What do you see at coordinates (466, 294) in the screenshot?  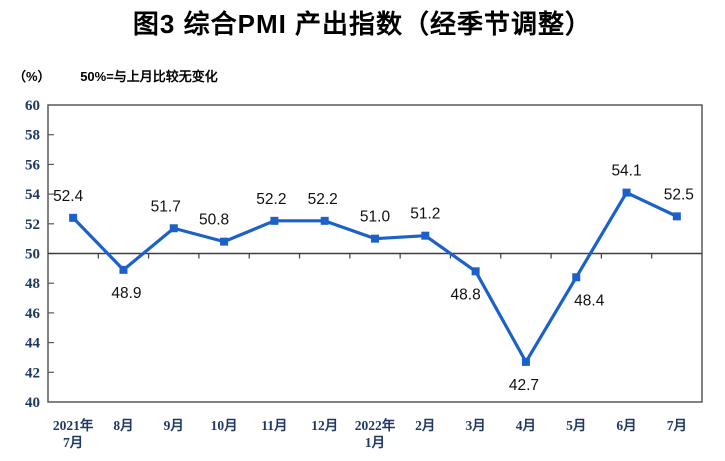 I see `data-point-label: 48.8` at bounding box center [466, 294].